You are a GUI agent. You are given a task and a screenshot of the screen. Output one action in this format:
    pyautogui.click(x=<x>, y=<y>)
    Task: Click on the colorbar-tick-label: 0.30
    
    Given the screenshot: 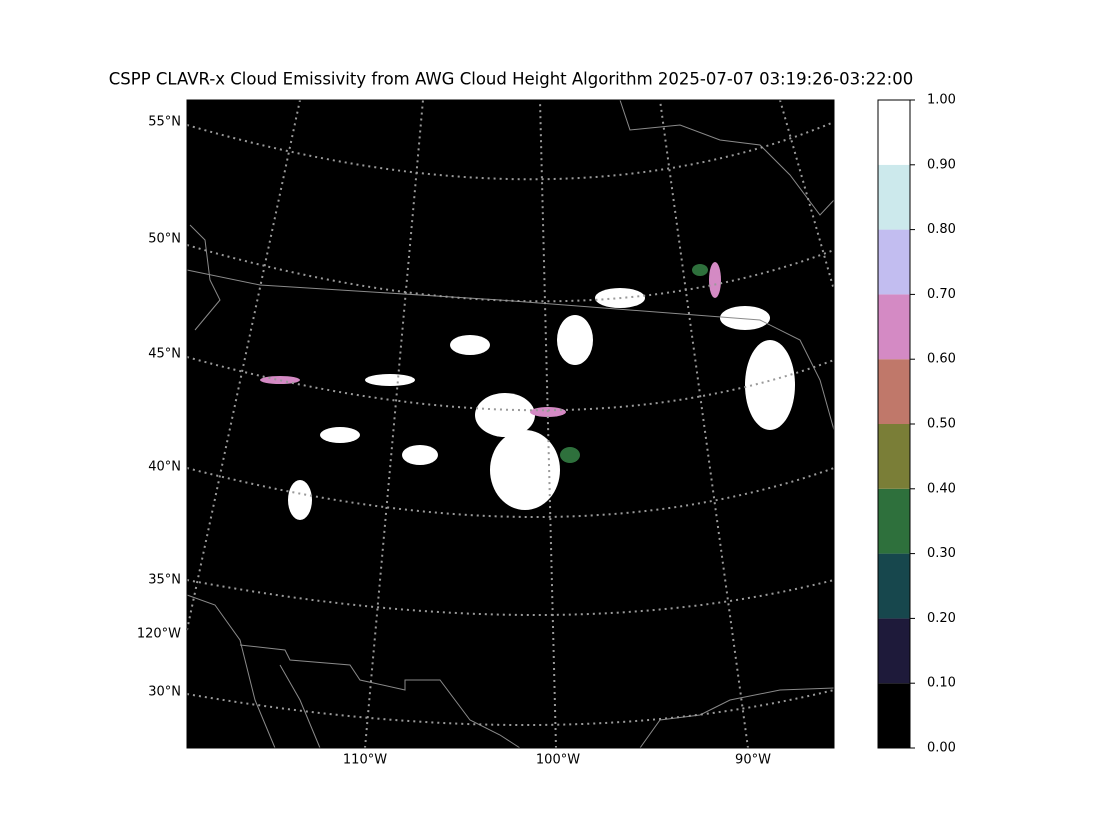 What is the action you would take?
    pyautogui.click(x=941, y=553)
    